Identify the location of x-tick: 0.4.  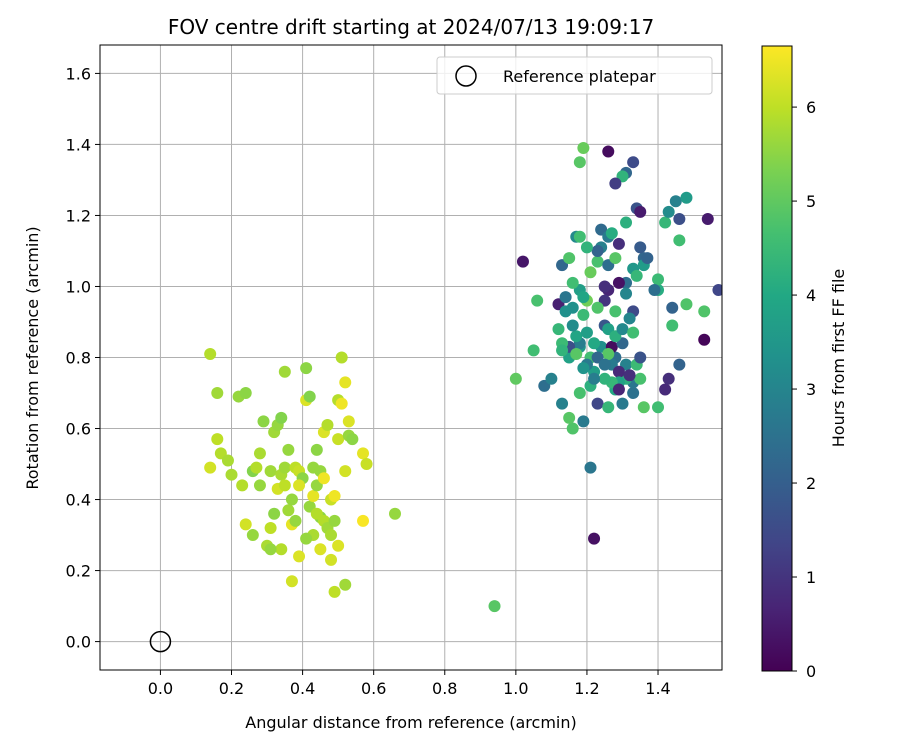
(302, 684).